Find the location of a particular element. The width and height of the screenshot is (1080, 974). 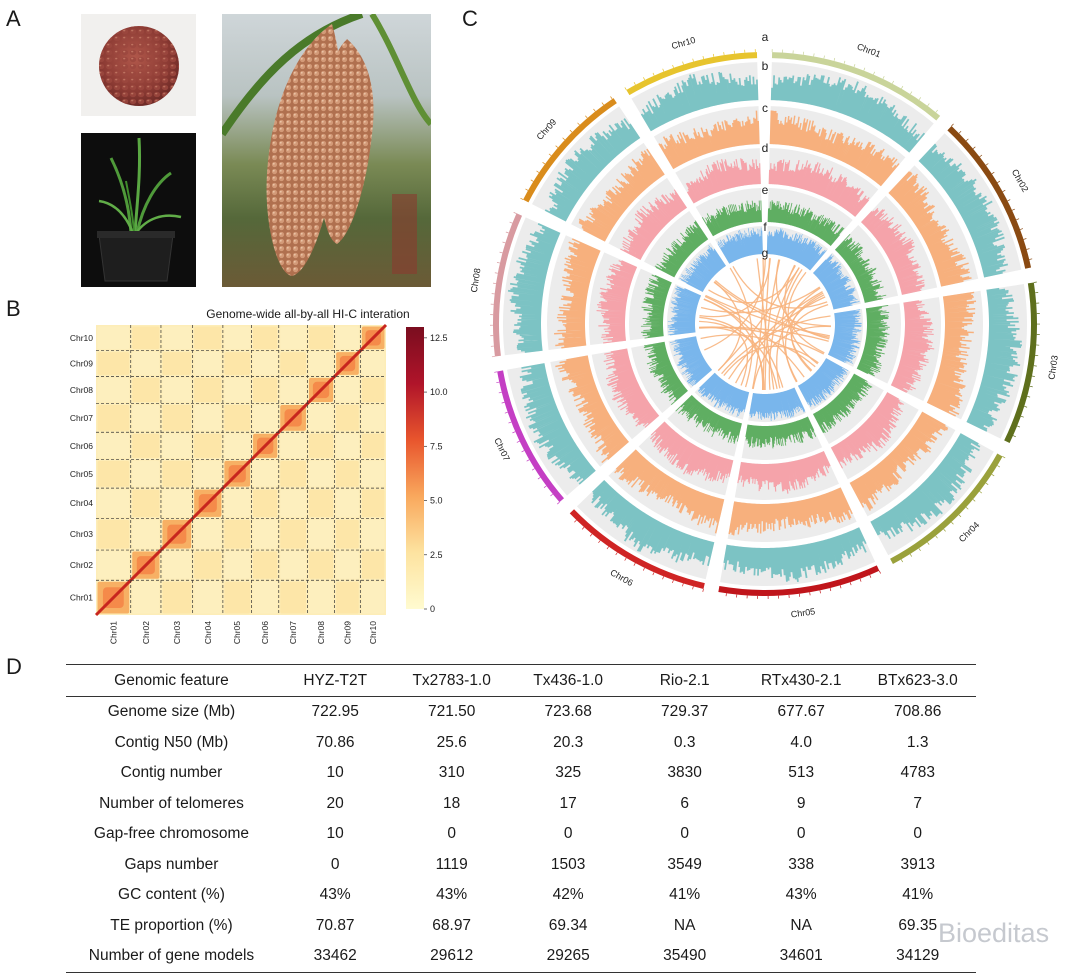

table-cell: 43% is located at coordinates (801, 895).